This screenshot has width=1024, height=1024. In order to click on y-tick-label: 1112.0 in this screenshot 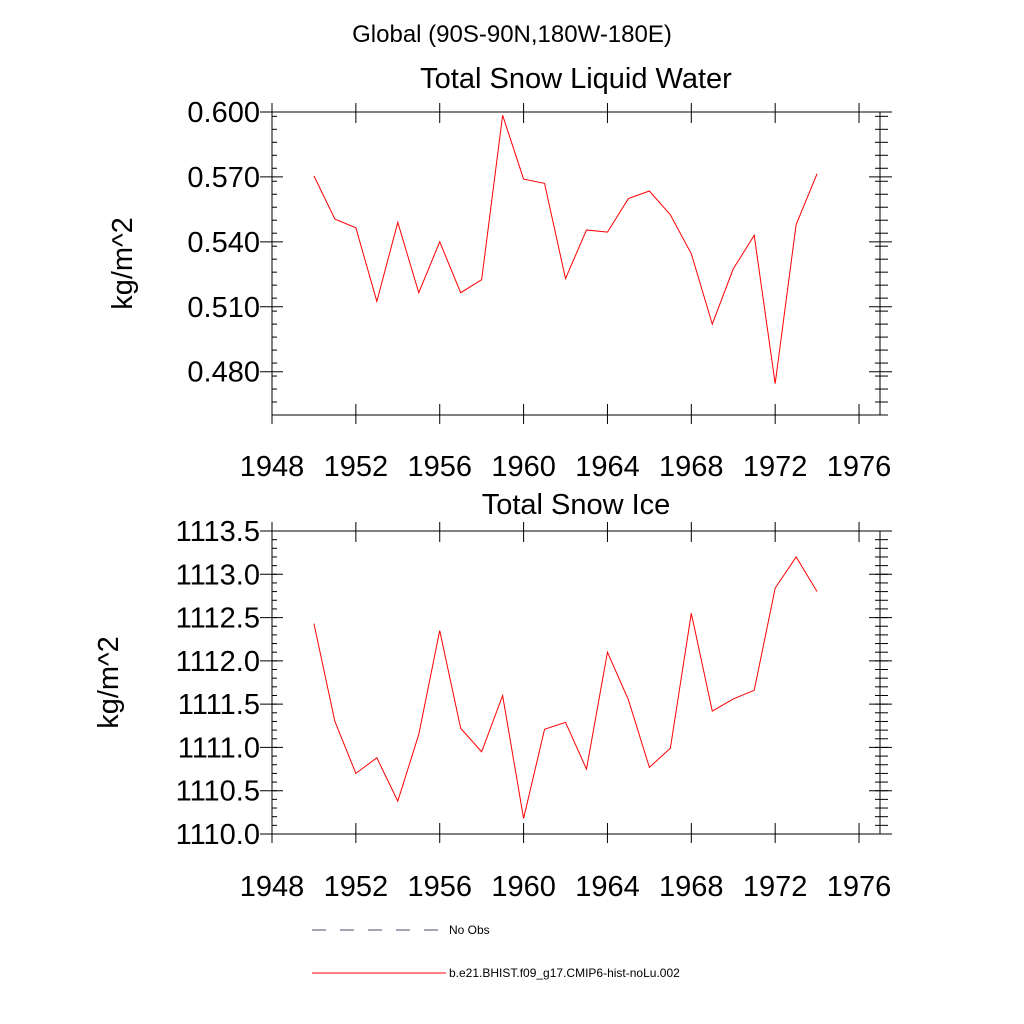, I will do `click(218, 662)`.